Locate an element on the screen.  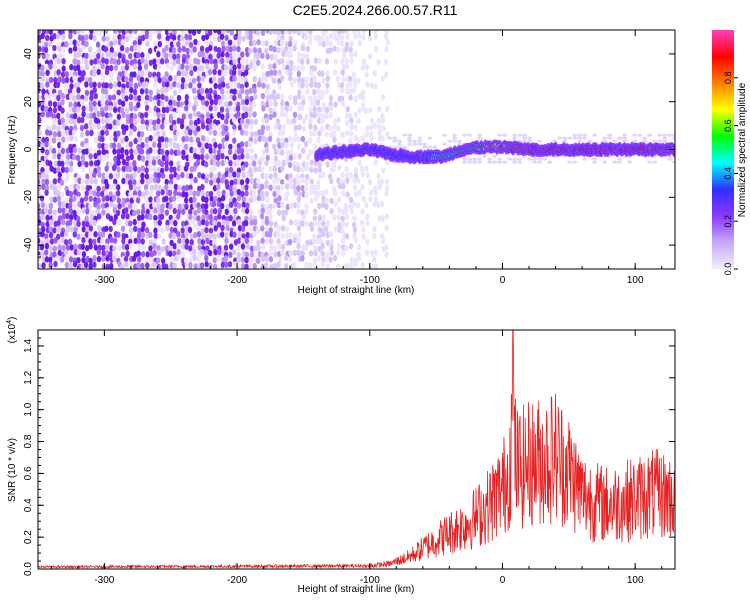
y-tick-label: 0.2 is located at coordinates (28, 537).